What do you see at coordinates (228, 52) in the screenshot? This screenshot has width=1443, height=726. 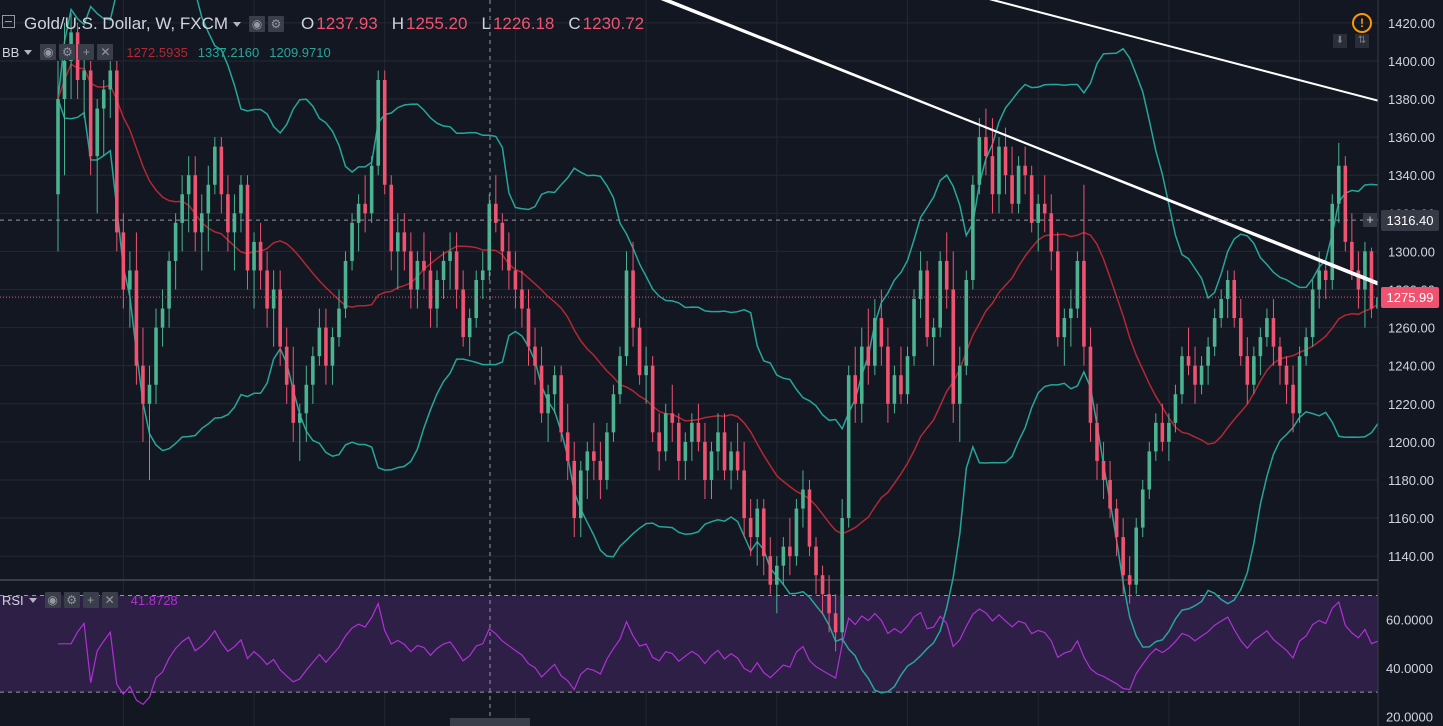 I see `bb-upper-value: 1337.2160` at bounding box center [228, 52].